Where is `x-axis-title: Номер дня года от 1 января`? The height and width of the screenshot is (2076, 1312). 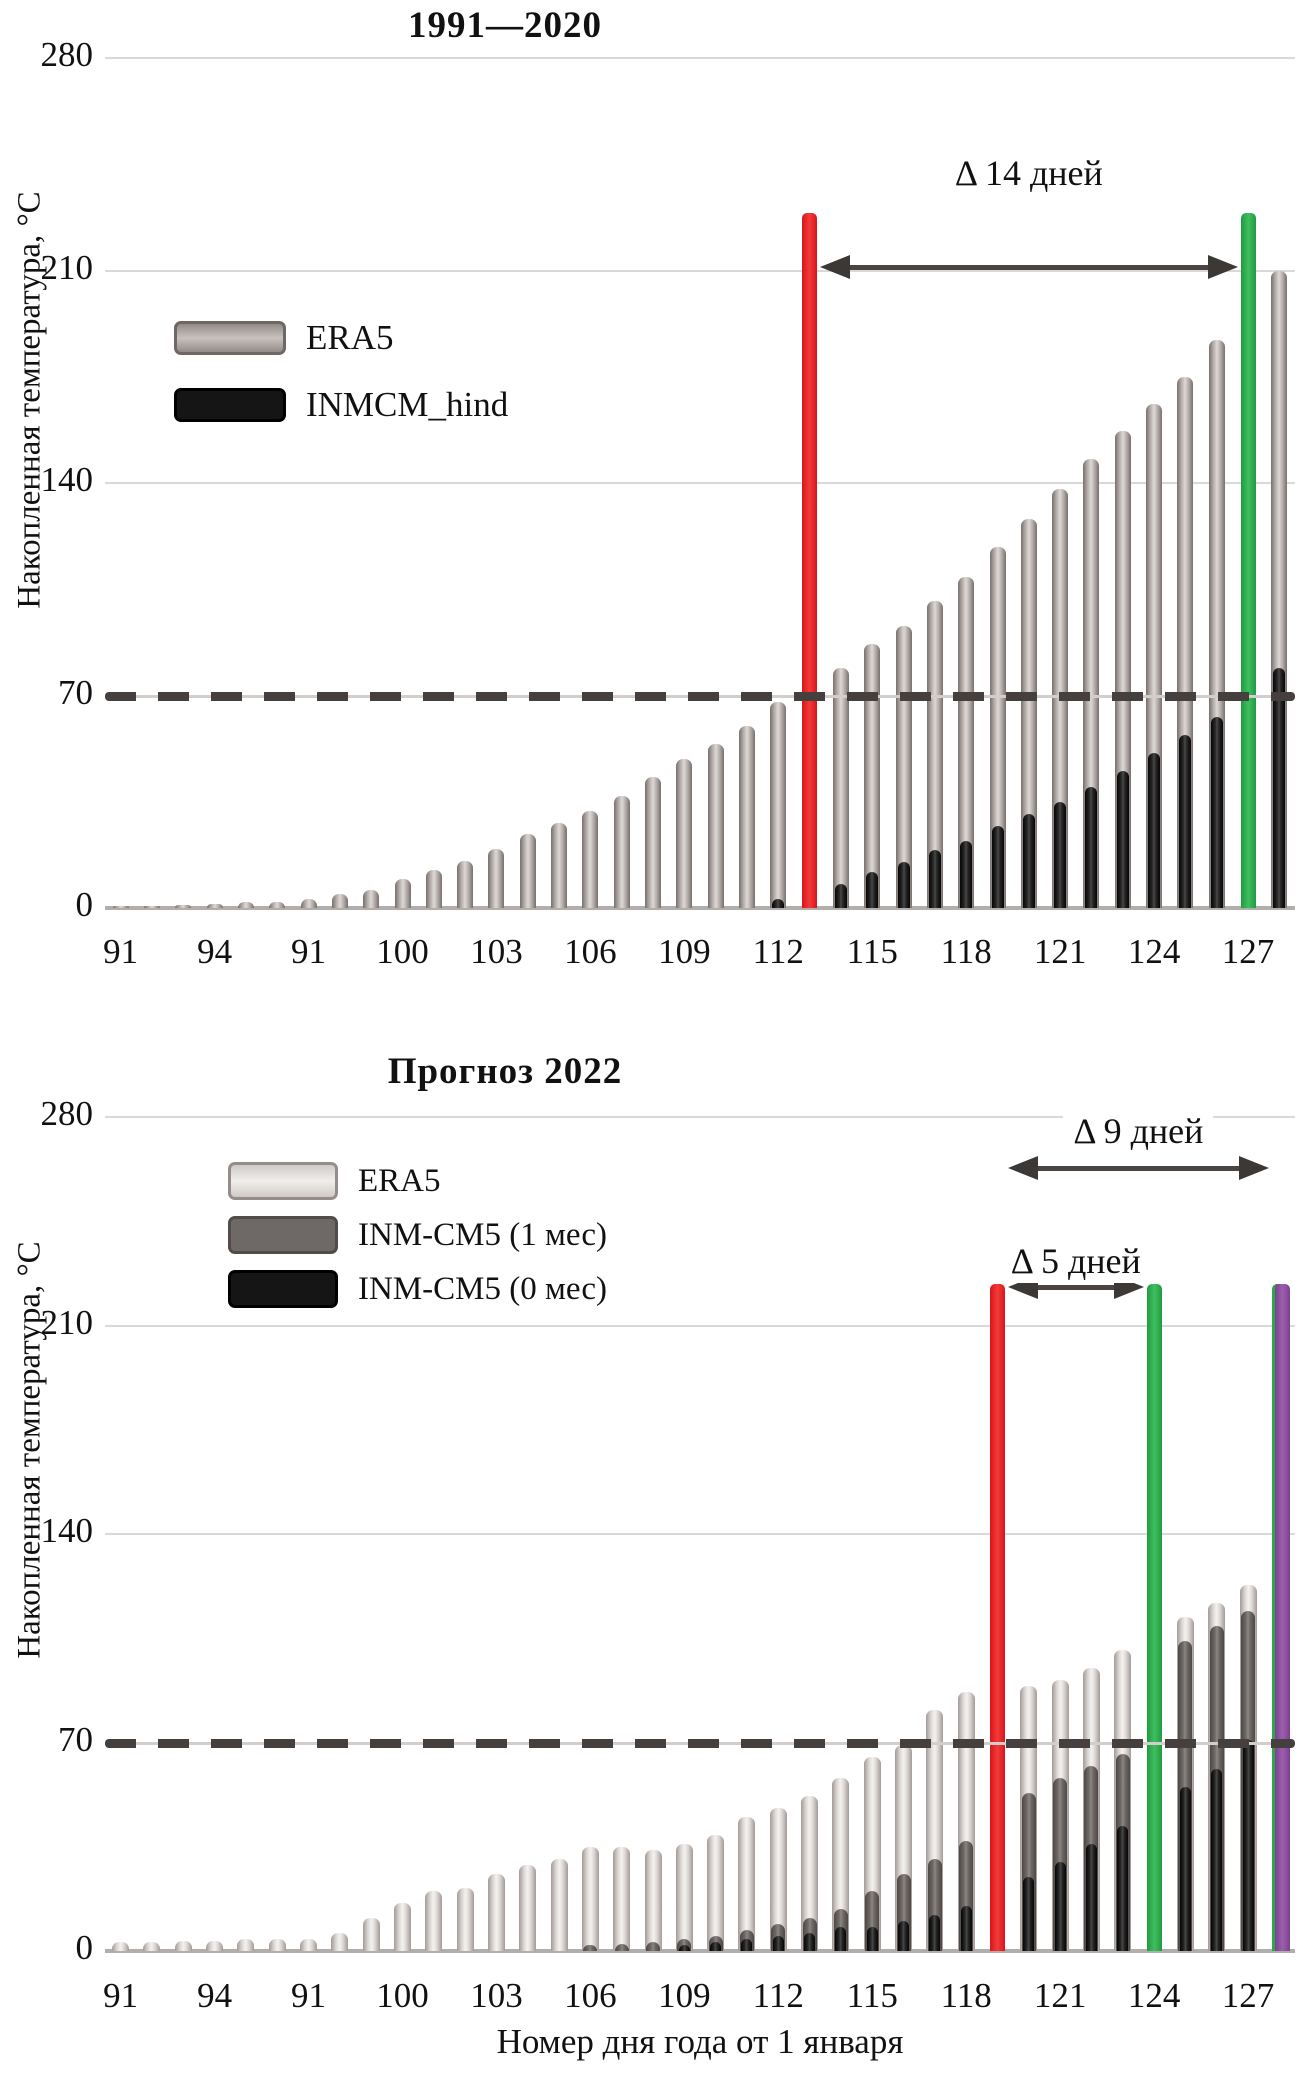 x-axis-title: Номер дня года от 1 января is located at coordinates (700, 2041).